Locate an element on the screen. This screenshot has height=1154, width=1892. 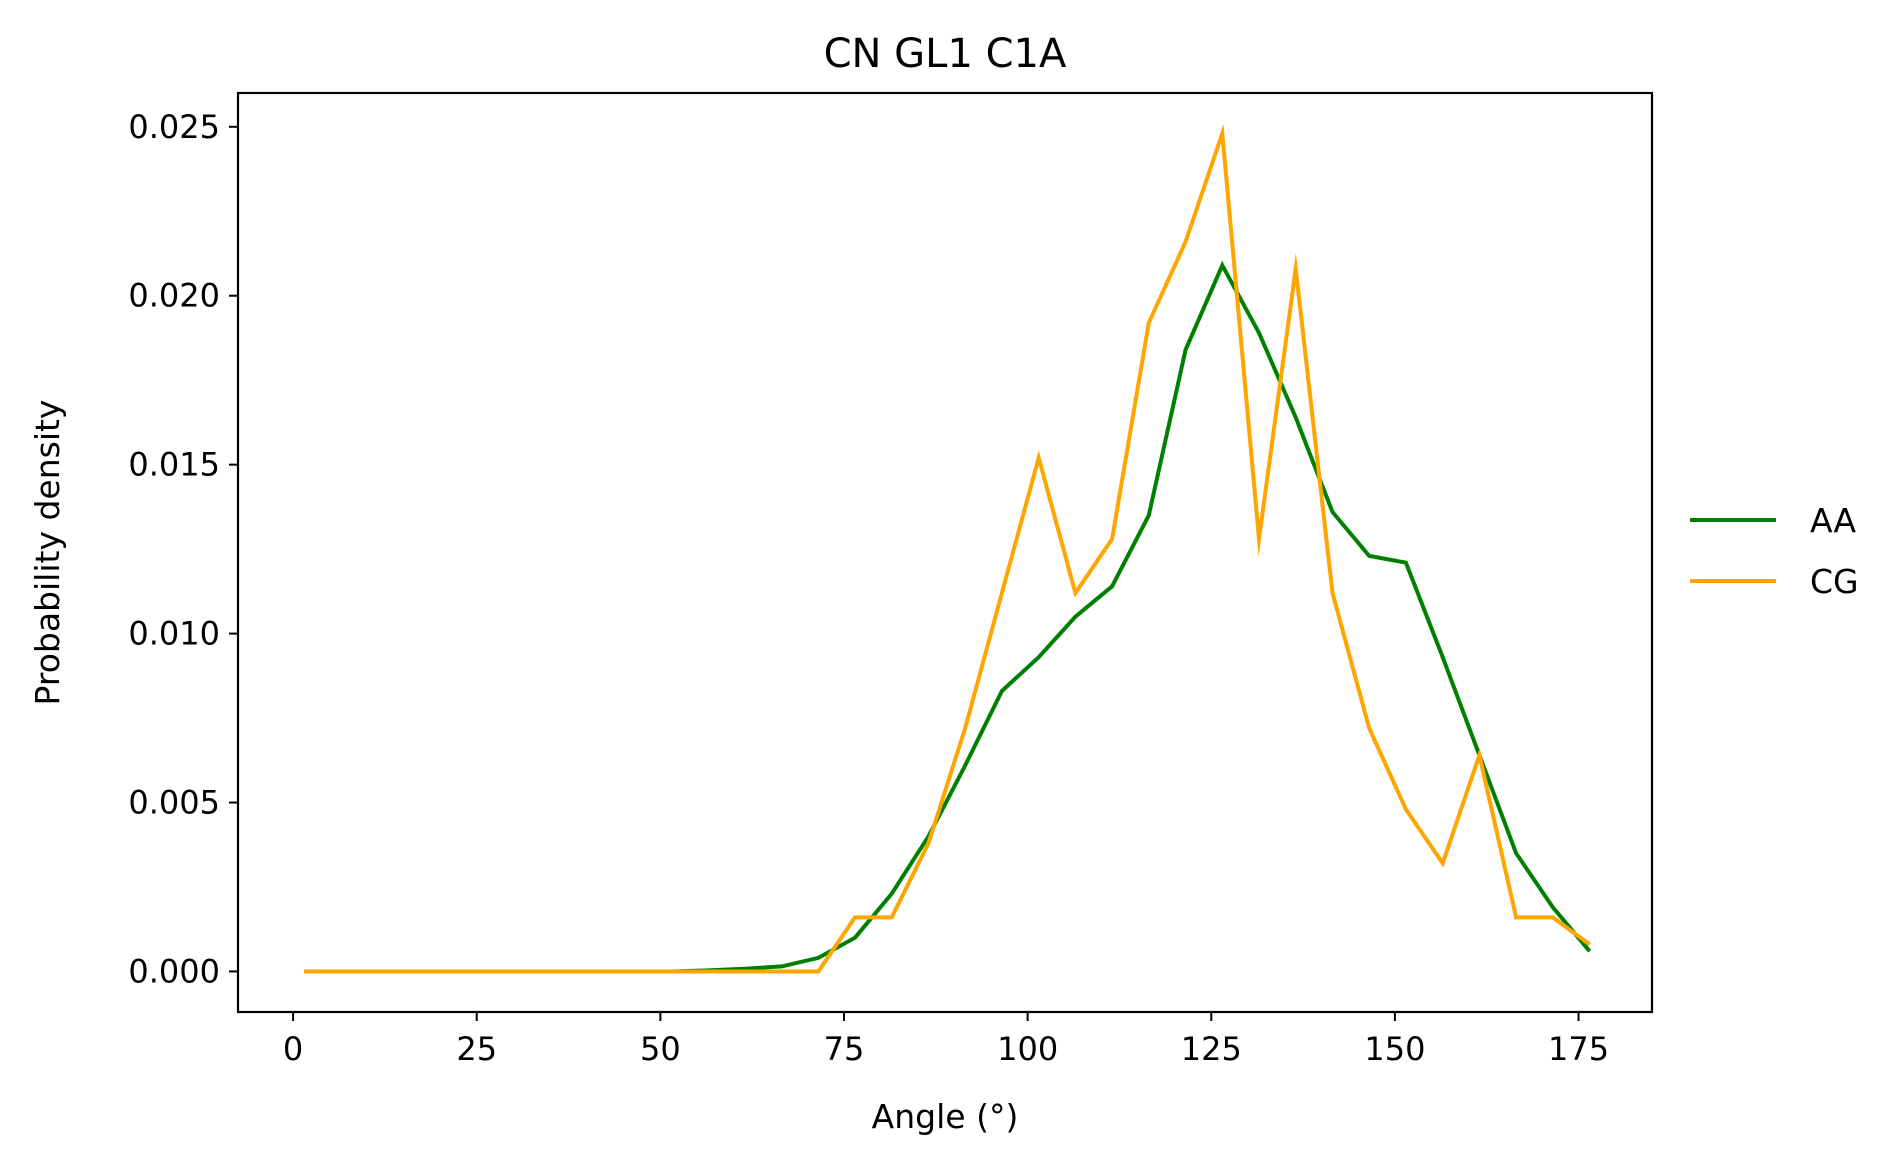
x-tick-label: 0 is located at coordinates (293, 1049).